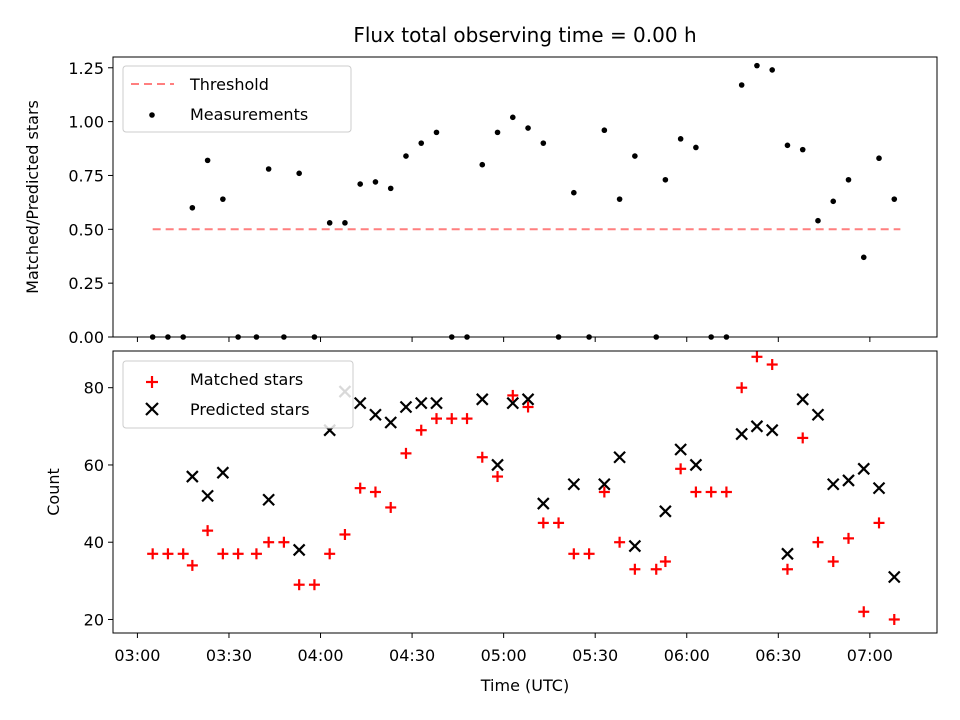 Image resolution: width=960 pixels, height=720 pixels. Describe the element at coordinates (238, 394) in the screenshot. I see `bottom-legend-box` at that location.